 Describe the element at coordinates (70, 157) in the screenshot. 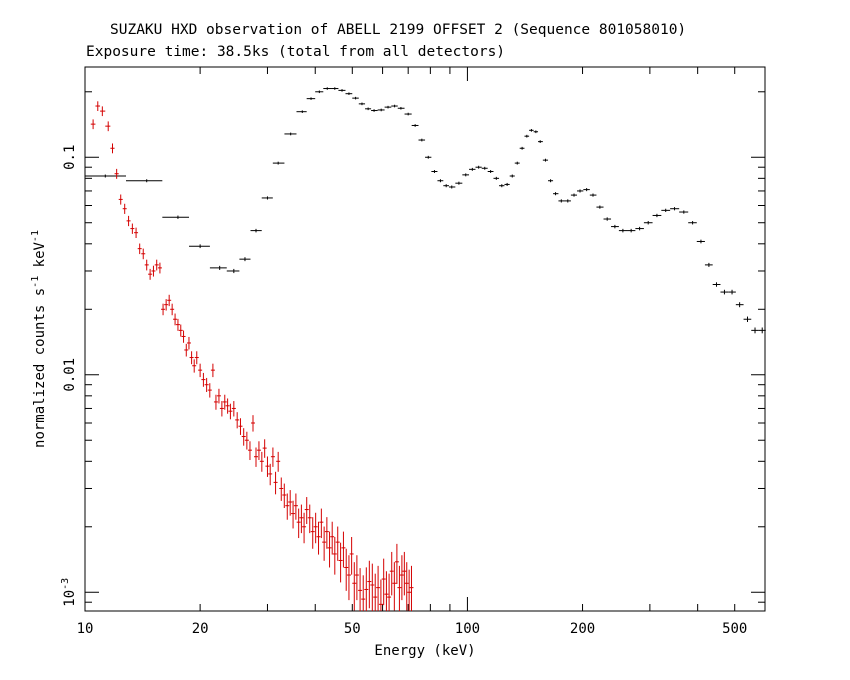

I see `y-tick-label: 0.1` at that location.